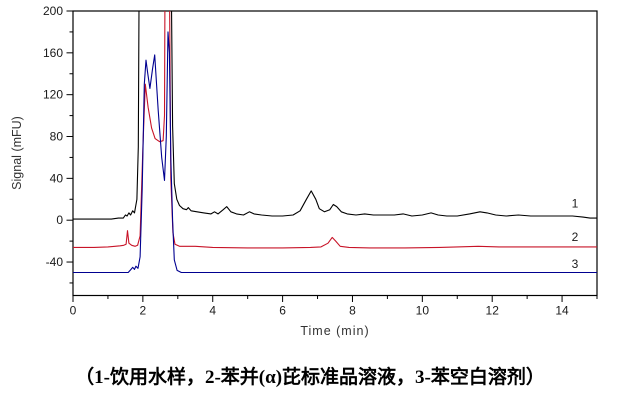 Image resolution: width=620 pixels, height=406 pixels. Describe the element at coordinates (562, 311) in the screenshot. I see `x-tick-label: 14` at that location.